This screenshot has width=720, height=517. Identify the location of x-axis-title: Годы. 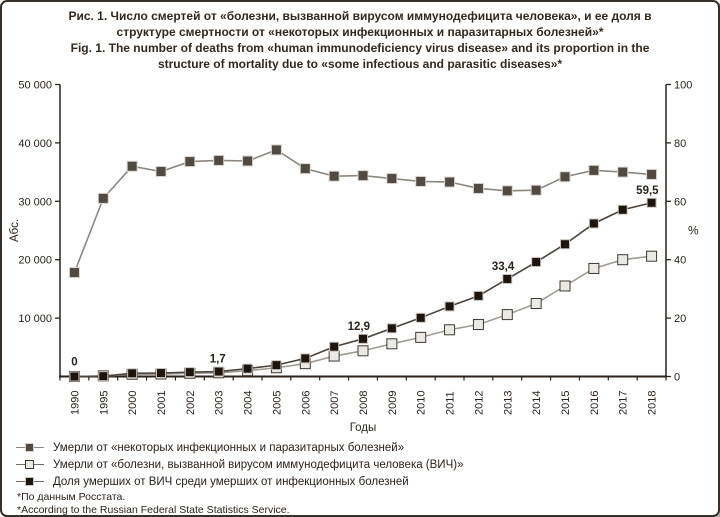
(363, 428).